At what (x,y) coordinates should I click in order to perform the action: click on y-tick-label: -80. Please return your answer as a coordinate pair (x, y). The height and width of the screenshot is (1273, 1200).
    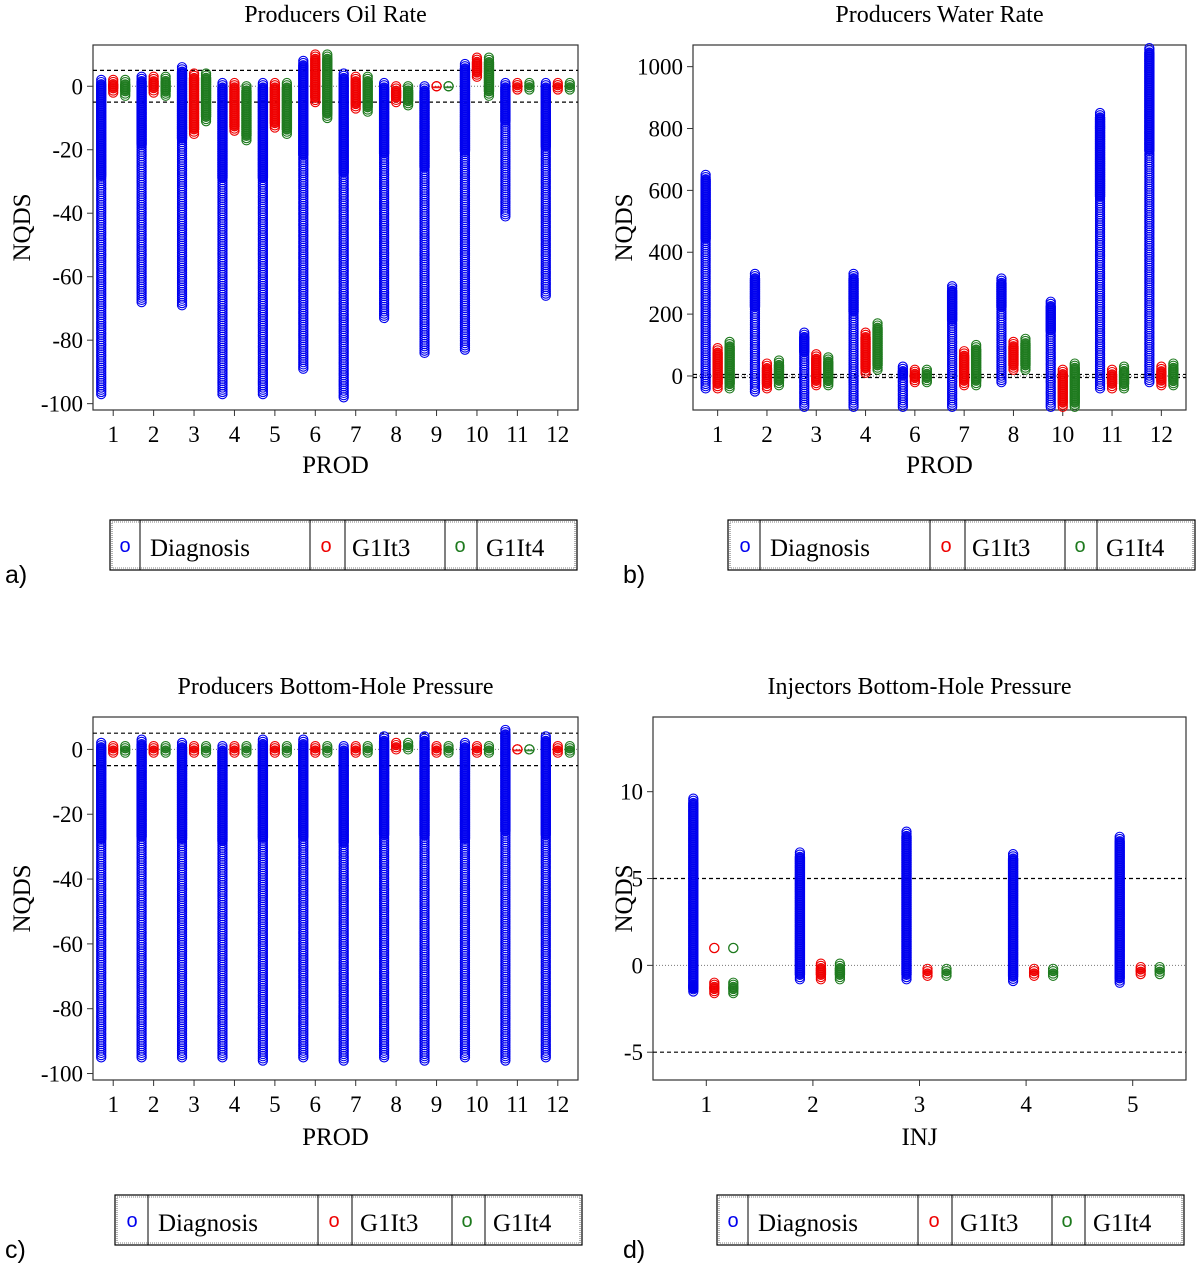
    Looking at the image, I should click on (67, 340).